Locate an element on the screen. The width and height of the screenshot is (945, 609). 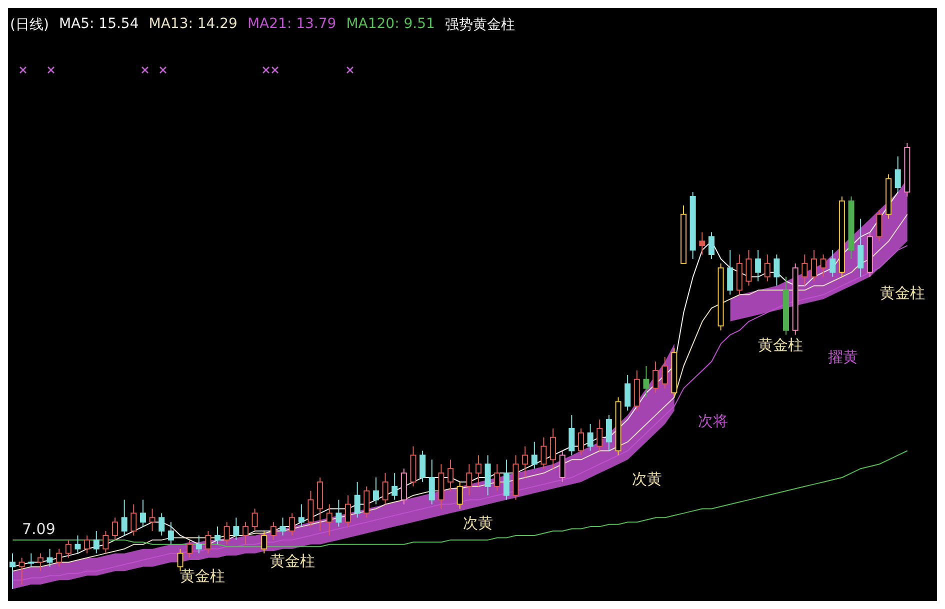
annotation: 擢黄 is located at coordinates (843, 357).